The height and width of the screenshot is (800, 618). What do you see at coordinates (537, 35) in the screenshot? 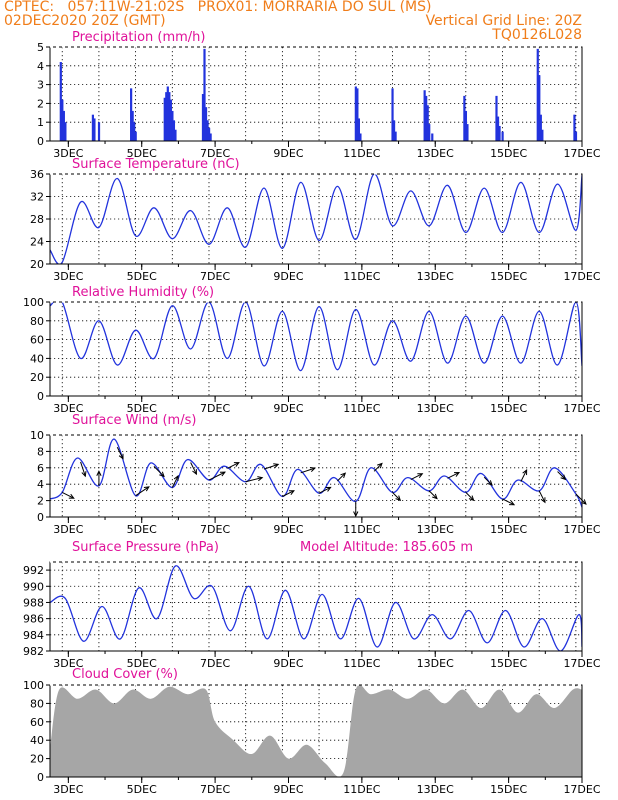
I see `header-model-code: TQ0126L028` at bounding box center [537, 35].